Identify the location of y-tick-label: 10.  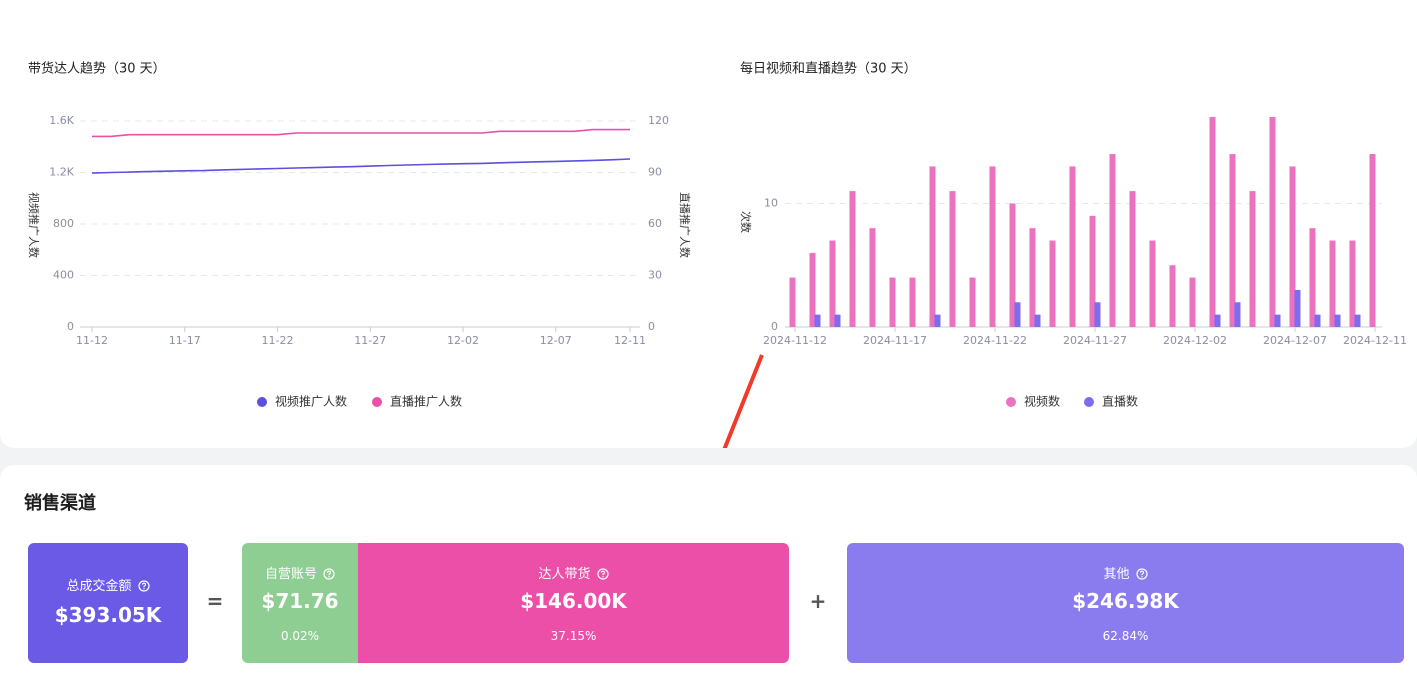
(771, 202).